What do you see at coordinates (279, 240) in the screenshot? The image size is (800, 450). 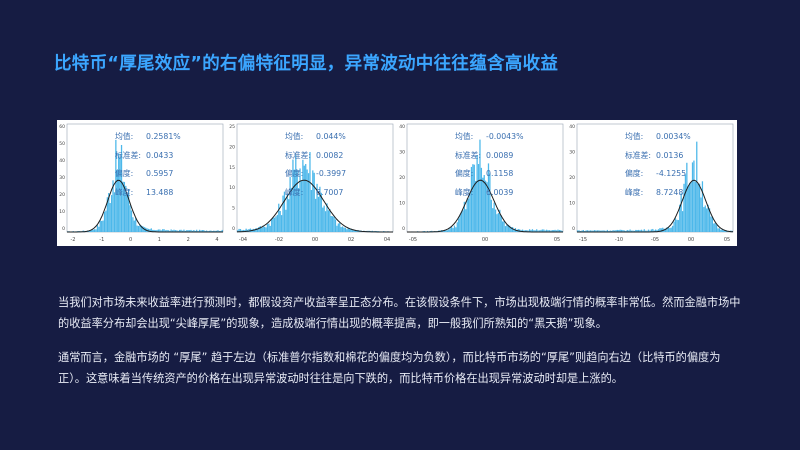 I see `x-tick-label: -02` at bounding box center [279, 240].